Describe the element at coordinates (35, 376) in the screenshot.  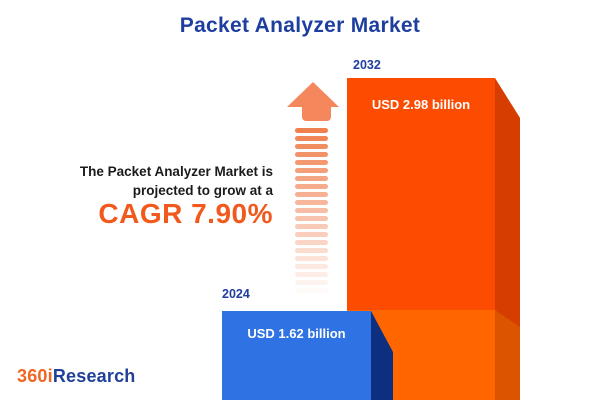
I see `logo-prefix: 360i` at that location.